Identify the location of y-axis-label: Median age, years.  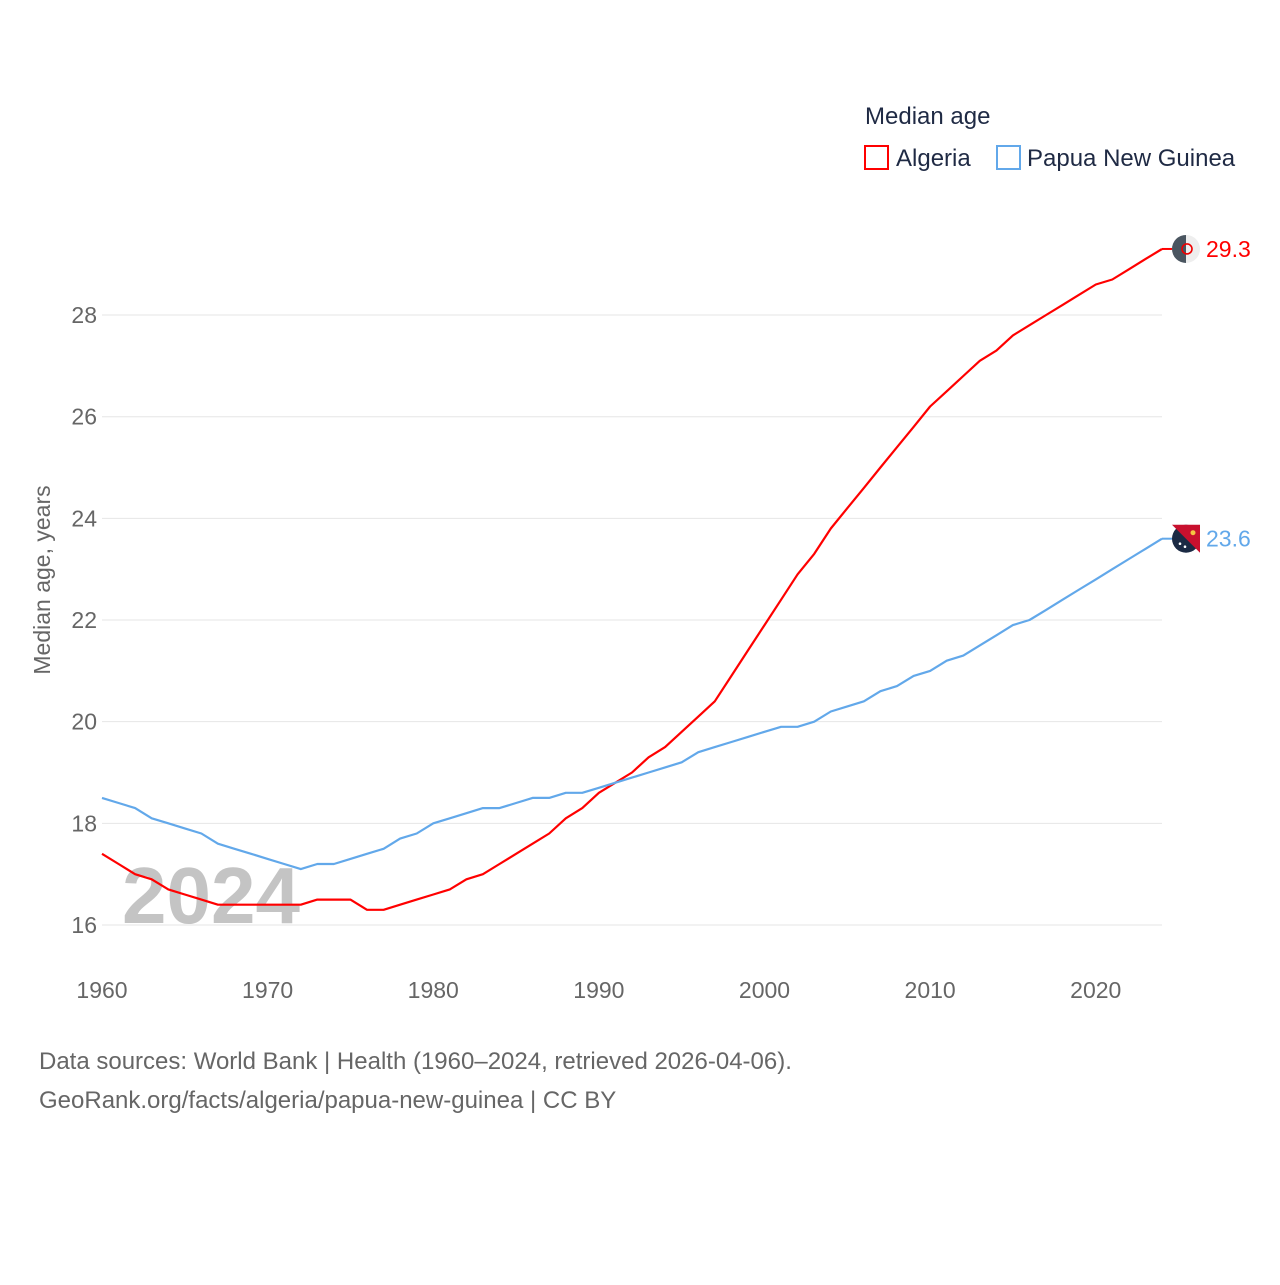
(42, 579).